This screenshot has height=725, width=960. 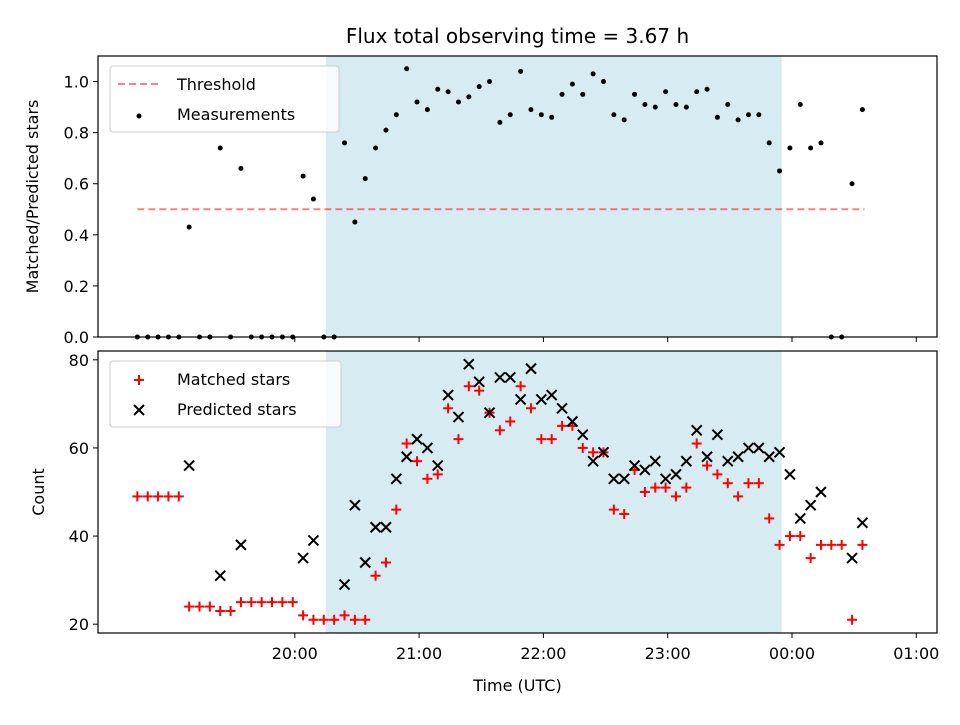 I want to click on legend-plus-marker, so click(x=139, y=380).